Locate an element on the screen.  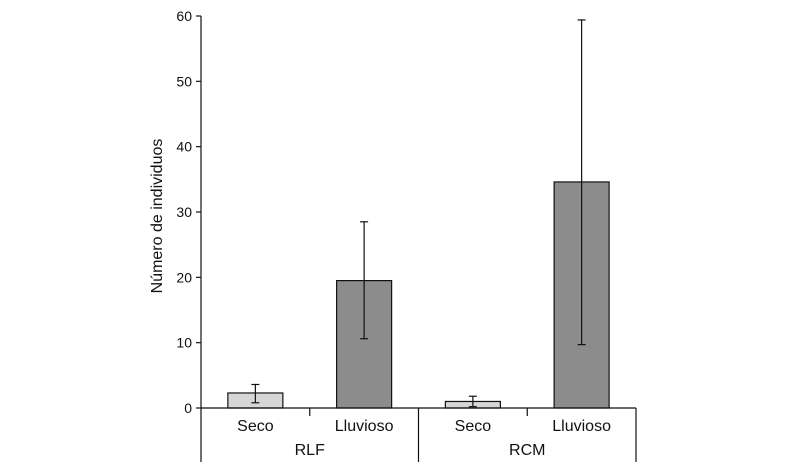
y-axis: 0 10 20 30 40 50 60 is located at coordinates (189, 212).